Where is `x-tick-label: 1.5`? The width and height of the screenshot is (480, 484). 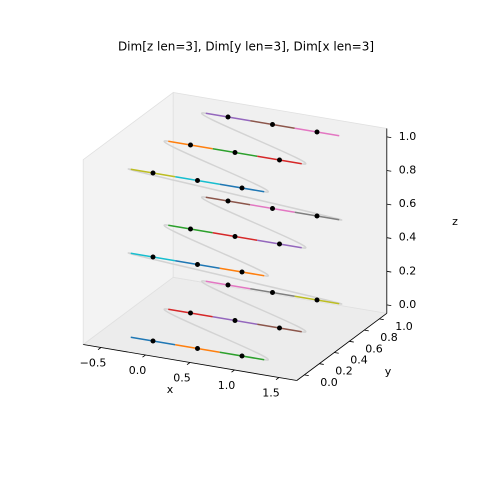
x-tick-label: 1.5 is located at coordinates (271, 393).